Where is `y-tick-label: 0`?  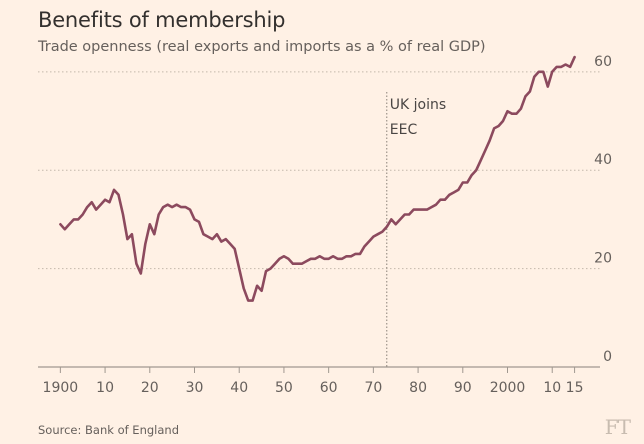 y-tick-label: 0 is located at coordinates (607, 357).